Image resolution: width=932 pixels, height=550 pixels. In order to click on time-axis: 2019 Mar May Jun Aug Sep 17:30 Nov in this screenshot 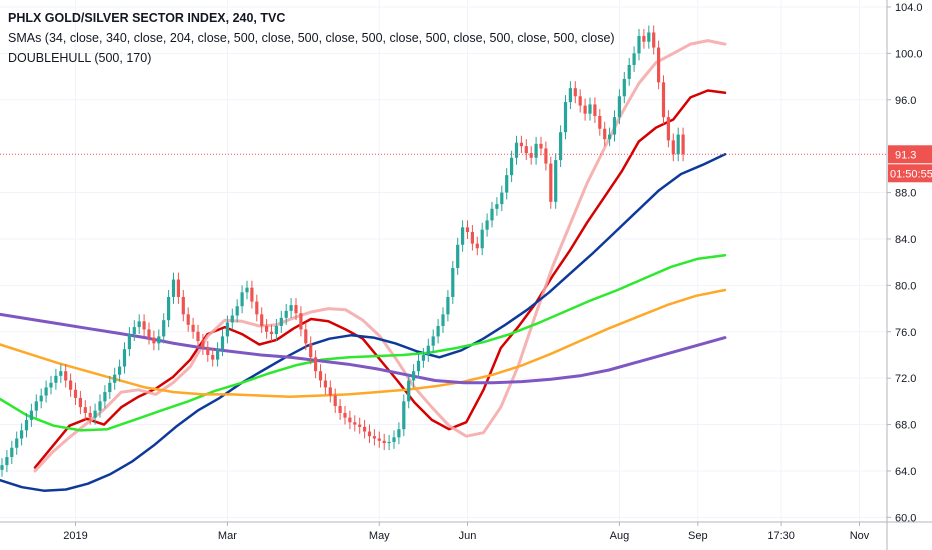, I will do `click(466, 531)`.